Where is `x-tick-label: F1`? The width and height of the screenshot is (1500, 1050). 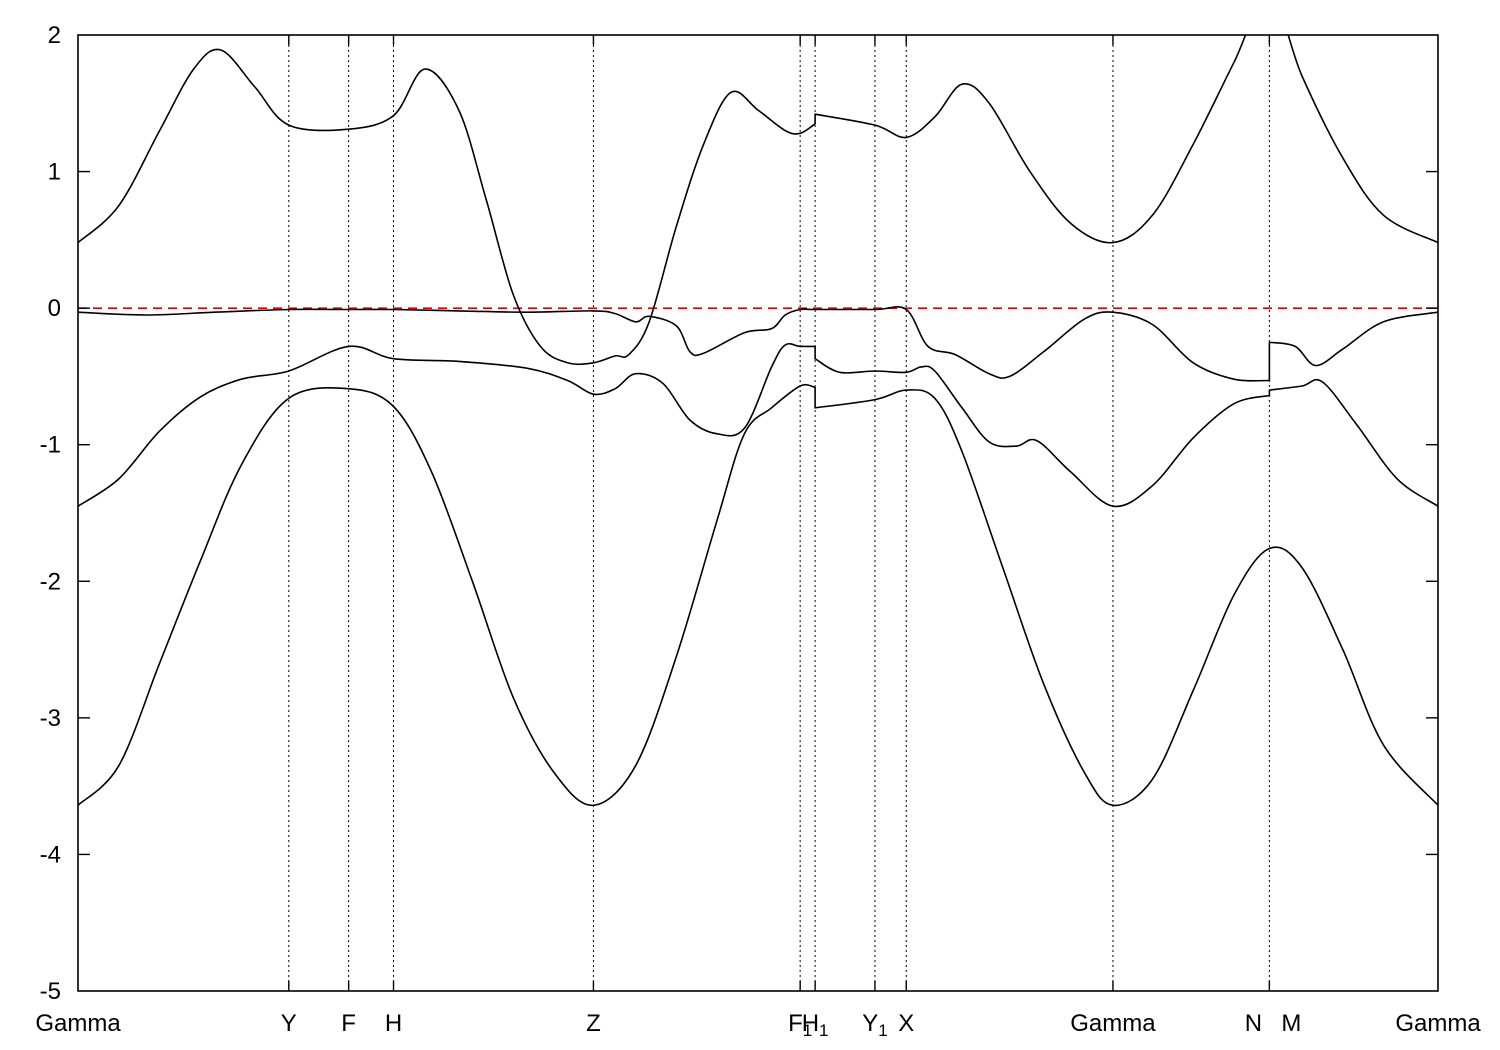
x-tick-label: F1 is located at coordinates (800, 1025).